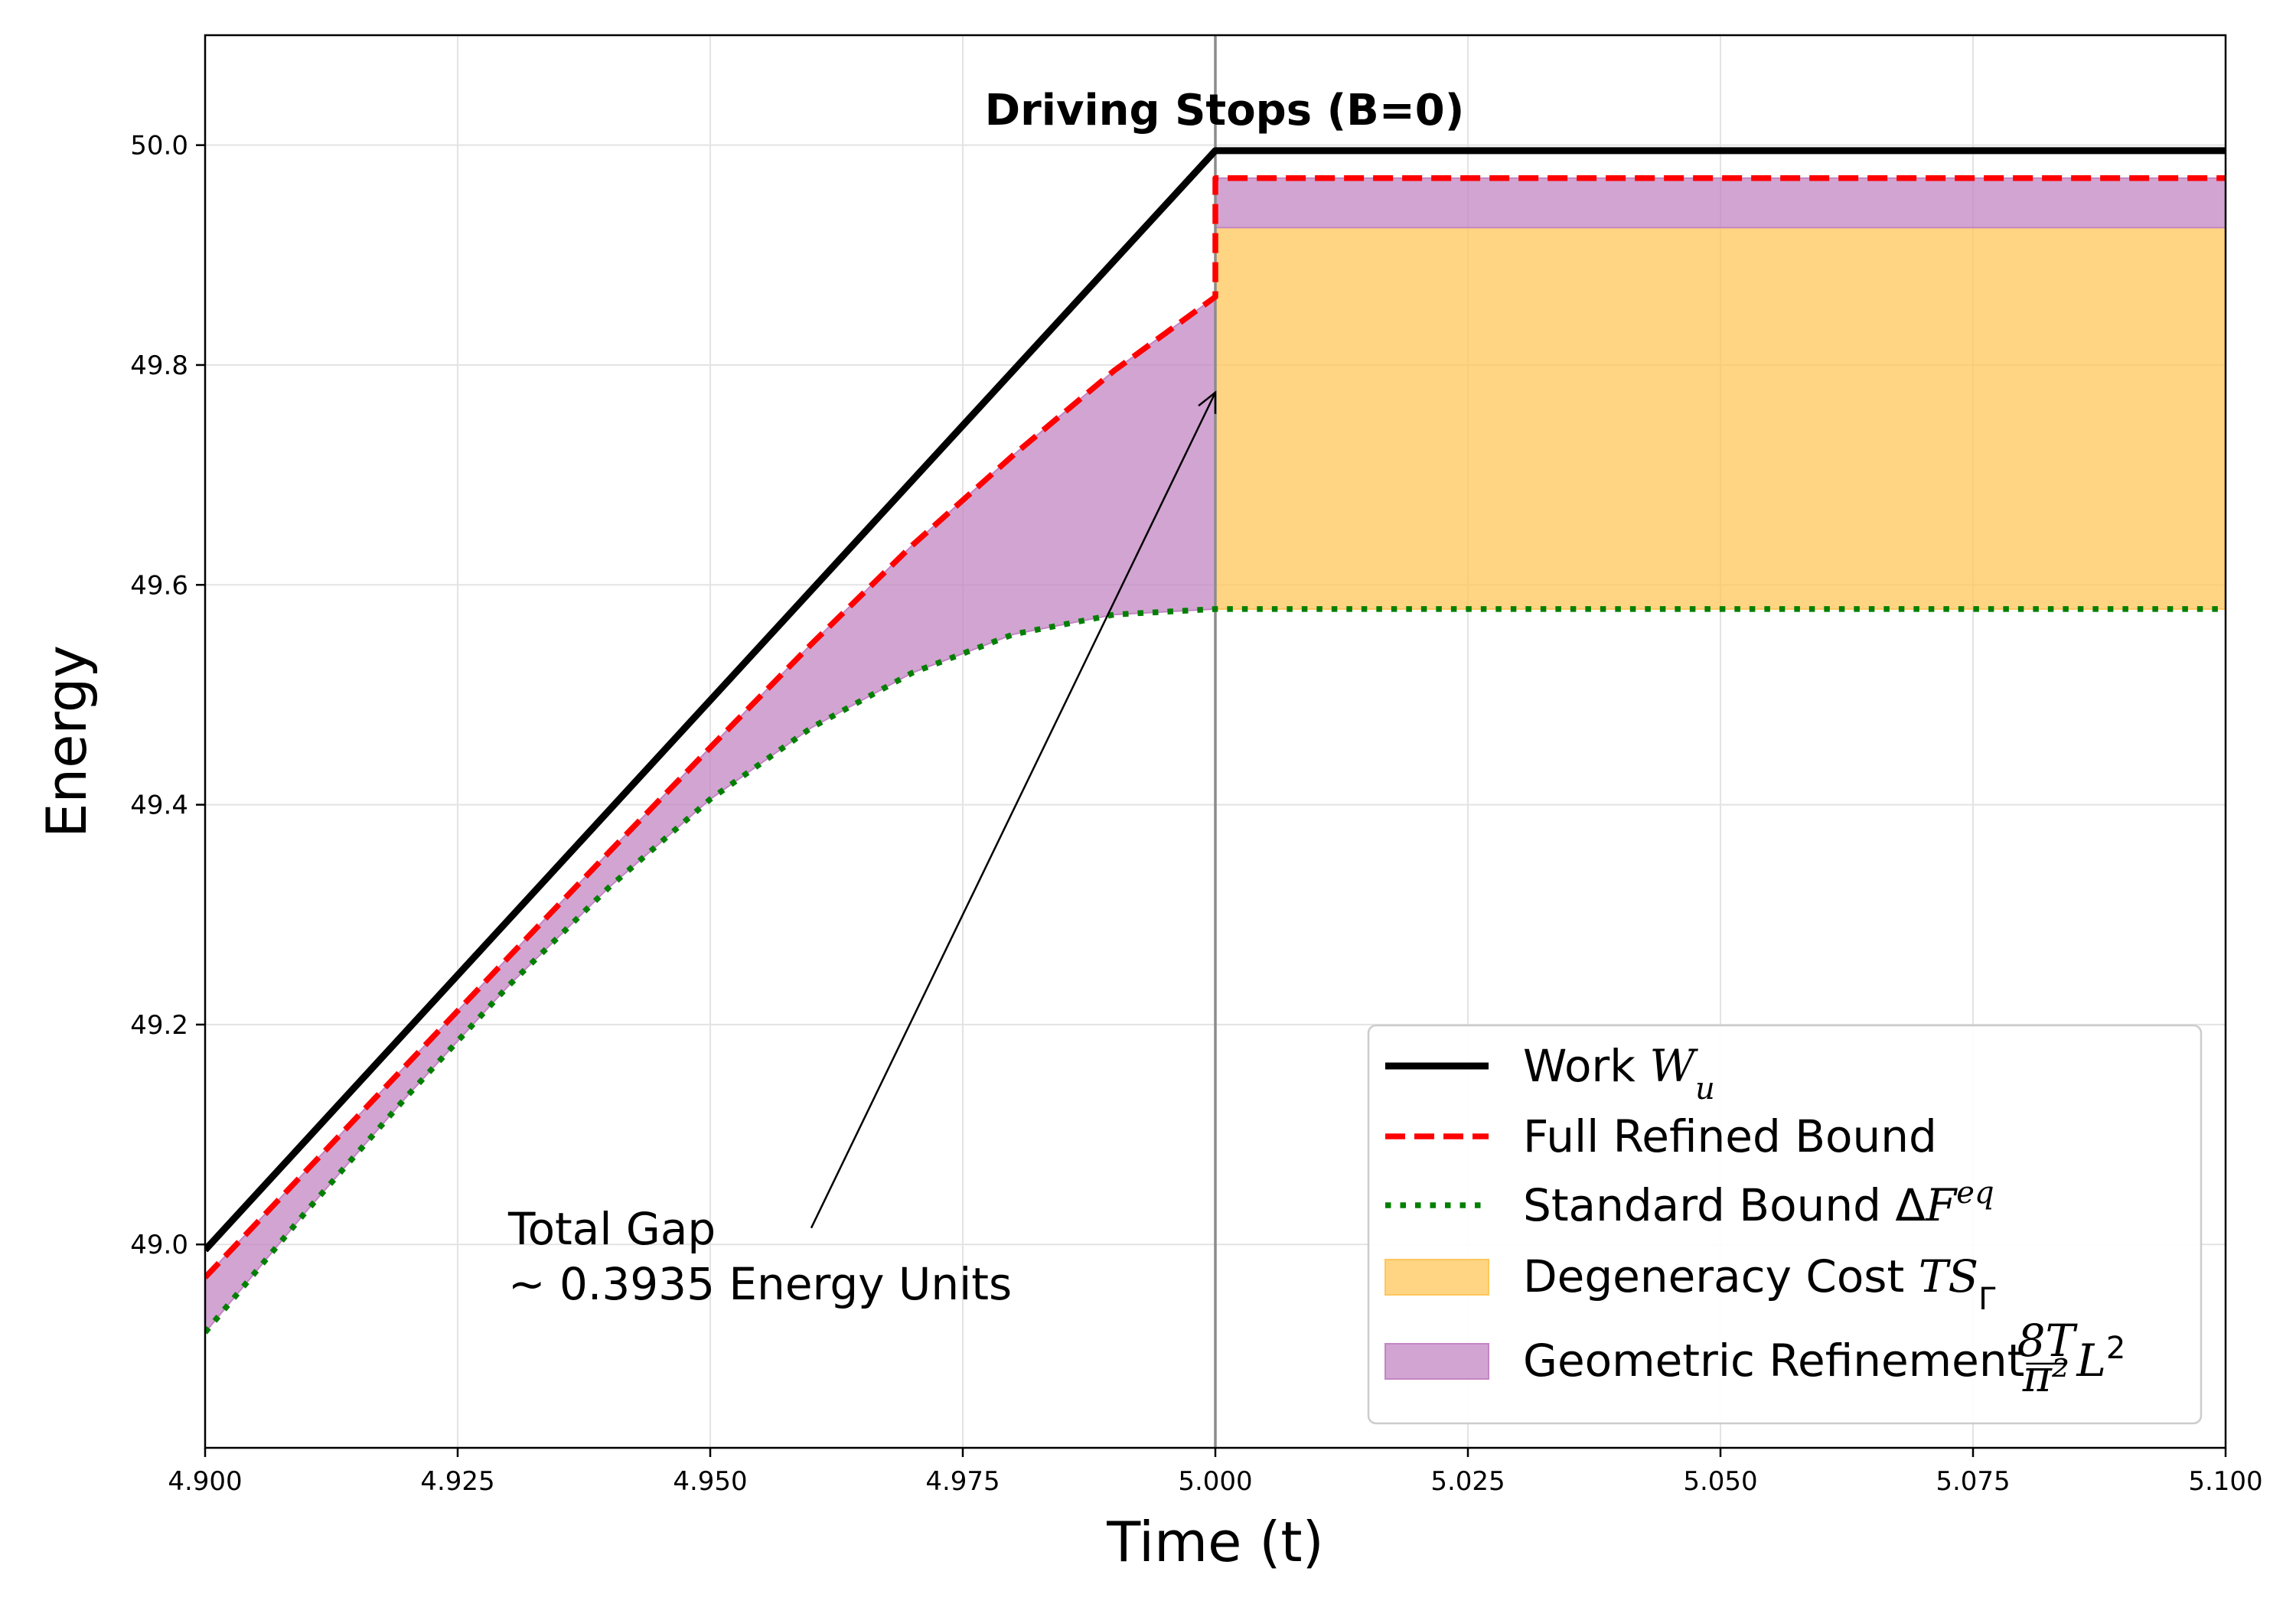 Image resolution: width=2296 pixels, height=1607 pixels. I want to click on legend-frac-numerator: 8T, so click(2048, 1341).